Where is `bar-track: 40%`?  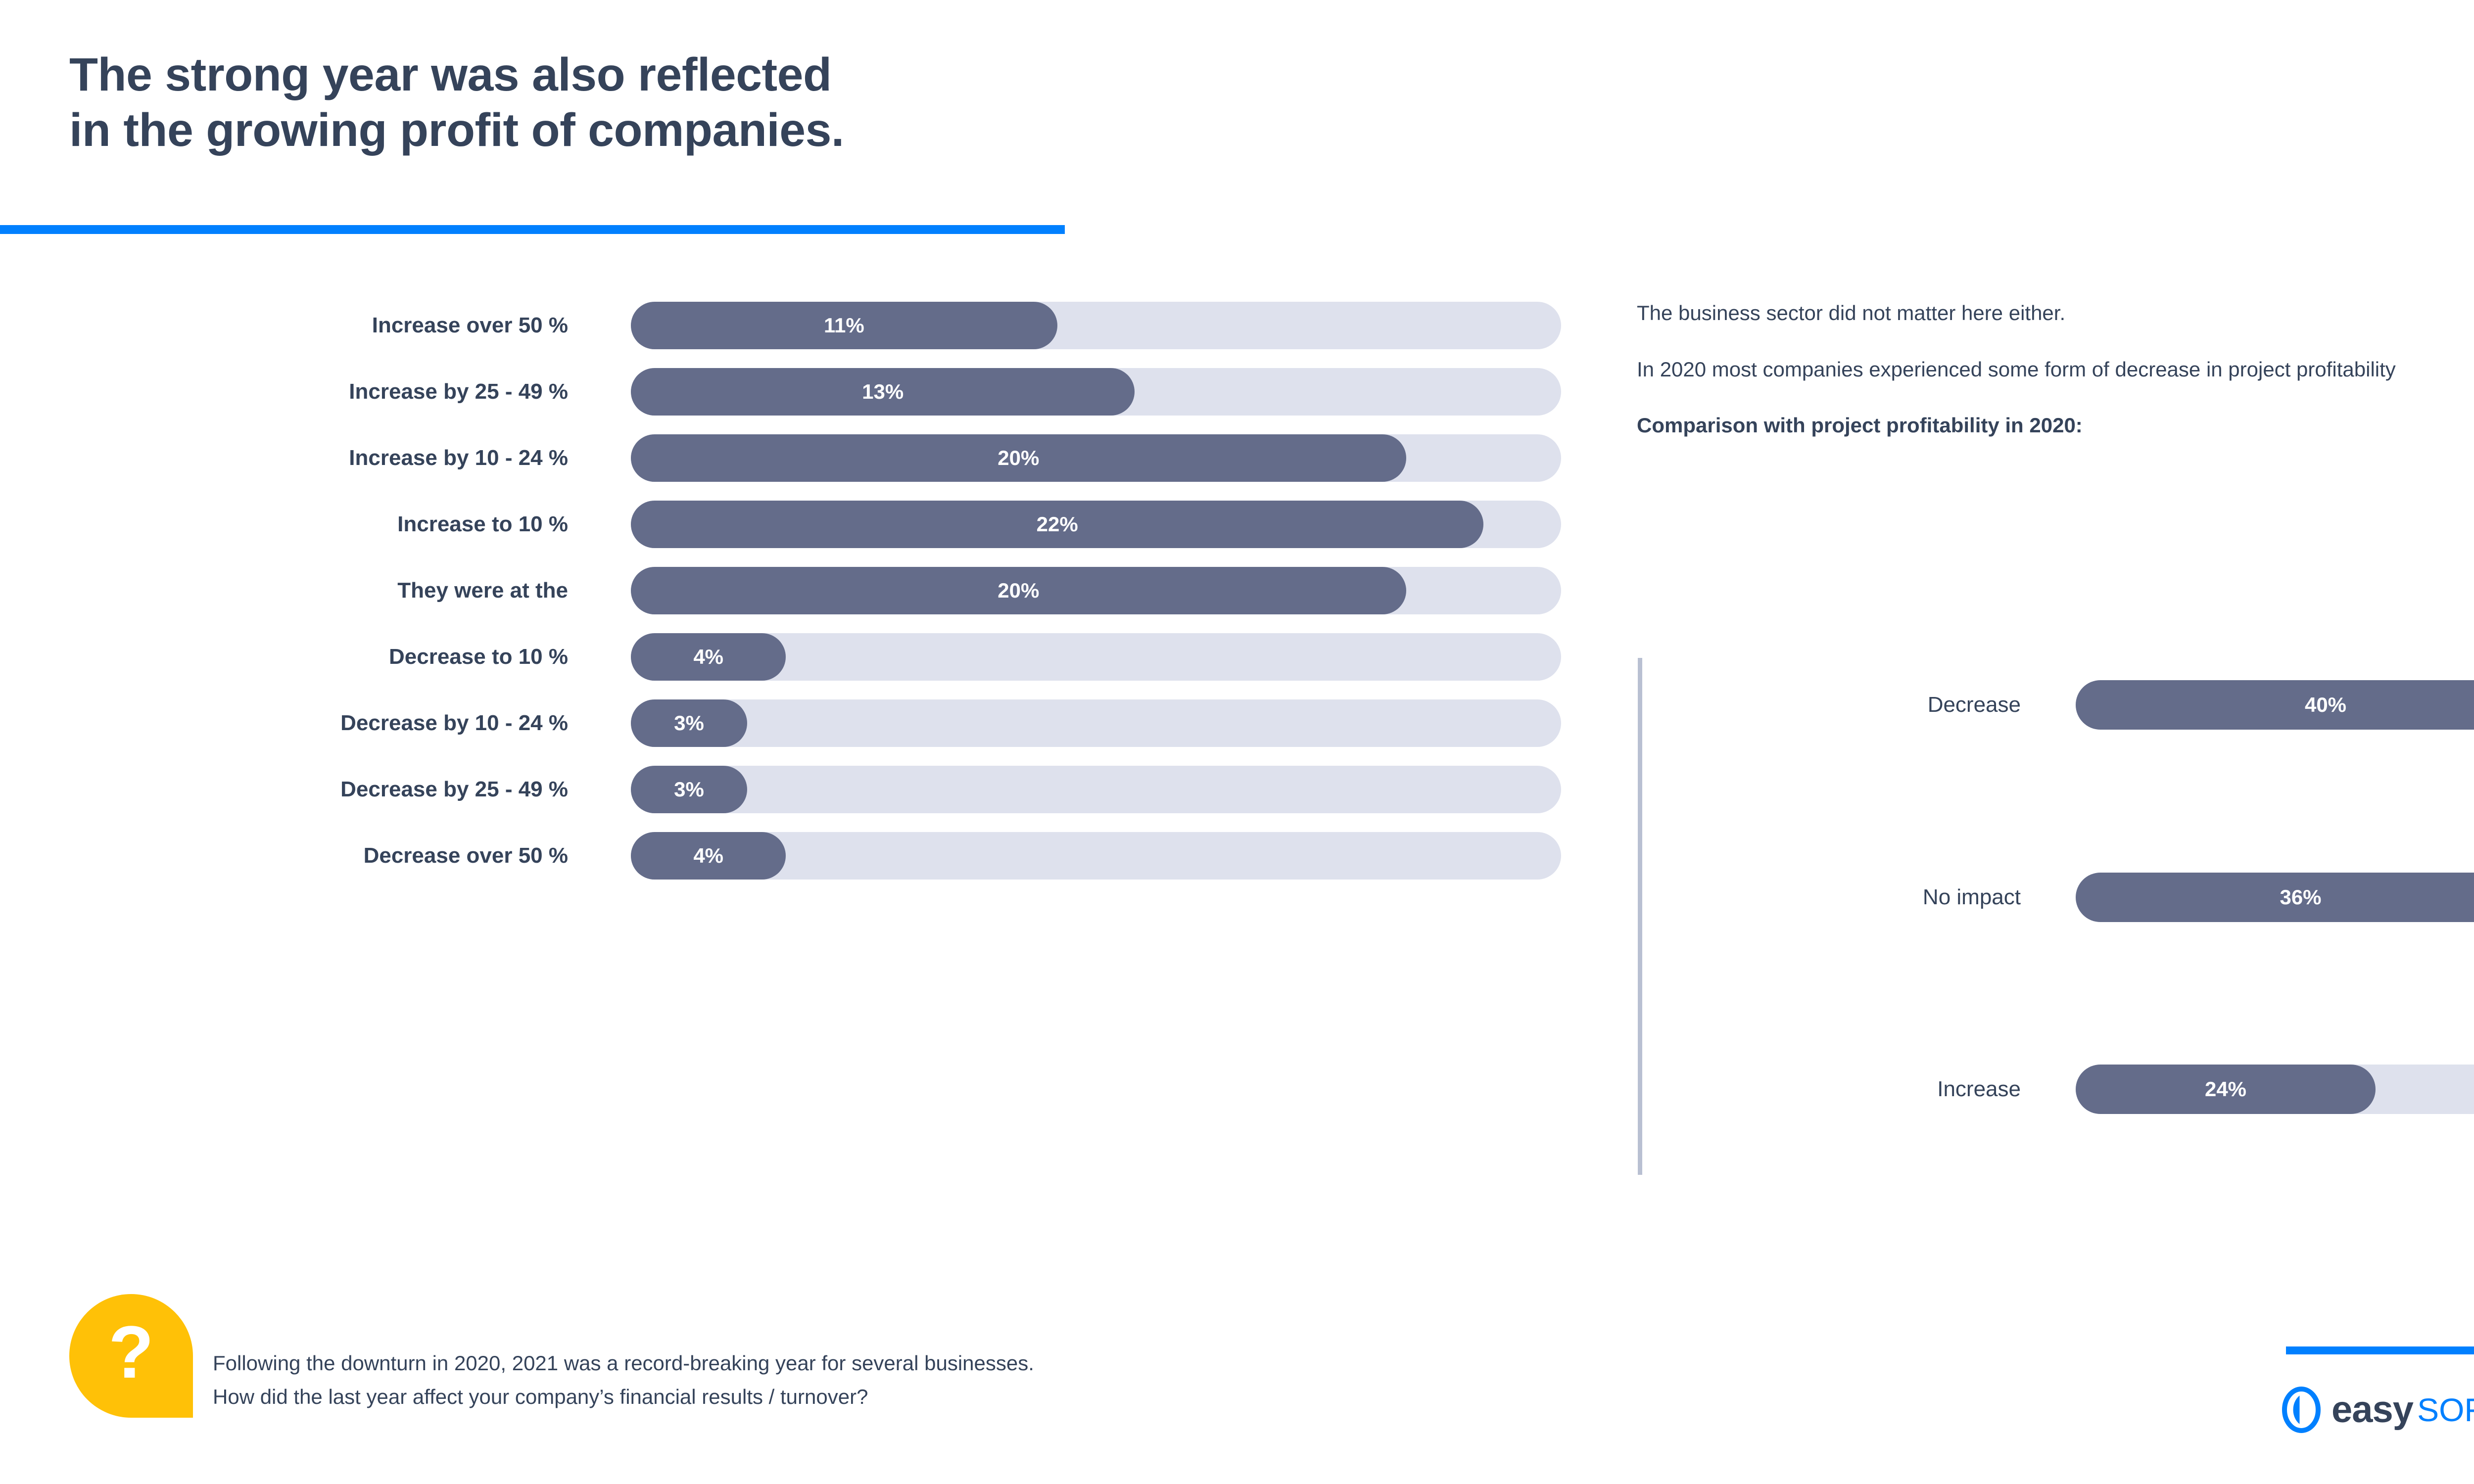 bar-track: 40% is located at coordinates (2275, 705).